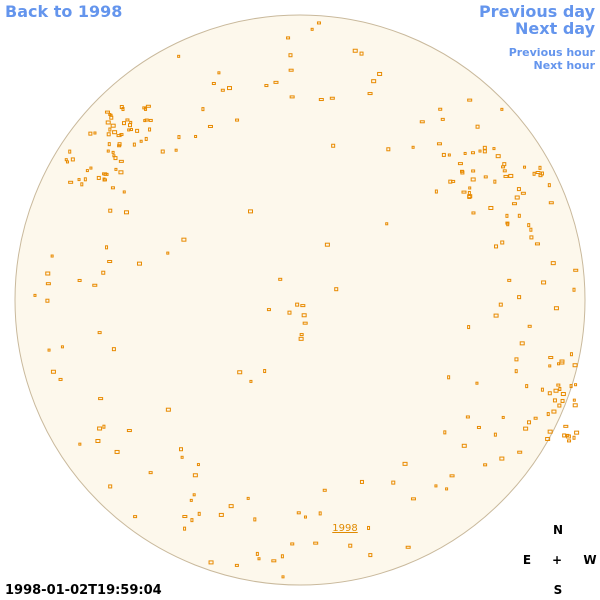  What do you see at coordinates (555, 28) in the screenshot?
I see `next-day-link: Next day` at bounding box center [555, 28].